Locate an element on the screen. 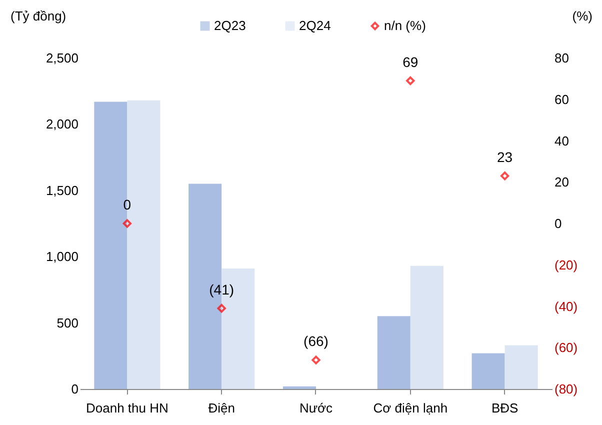  legend-label: 2Q24 is located at coordinates (315, 25).